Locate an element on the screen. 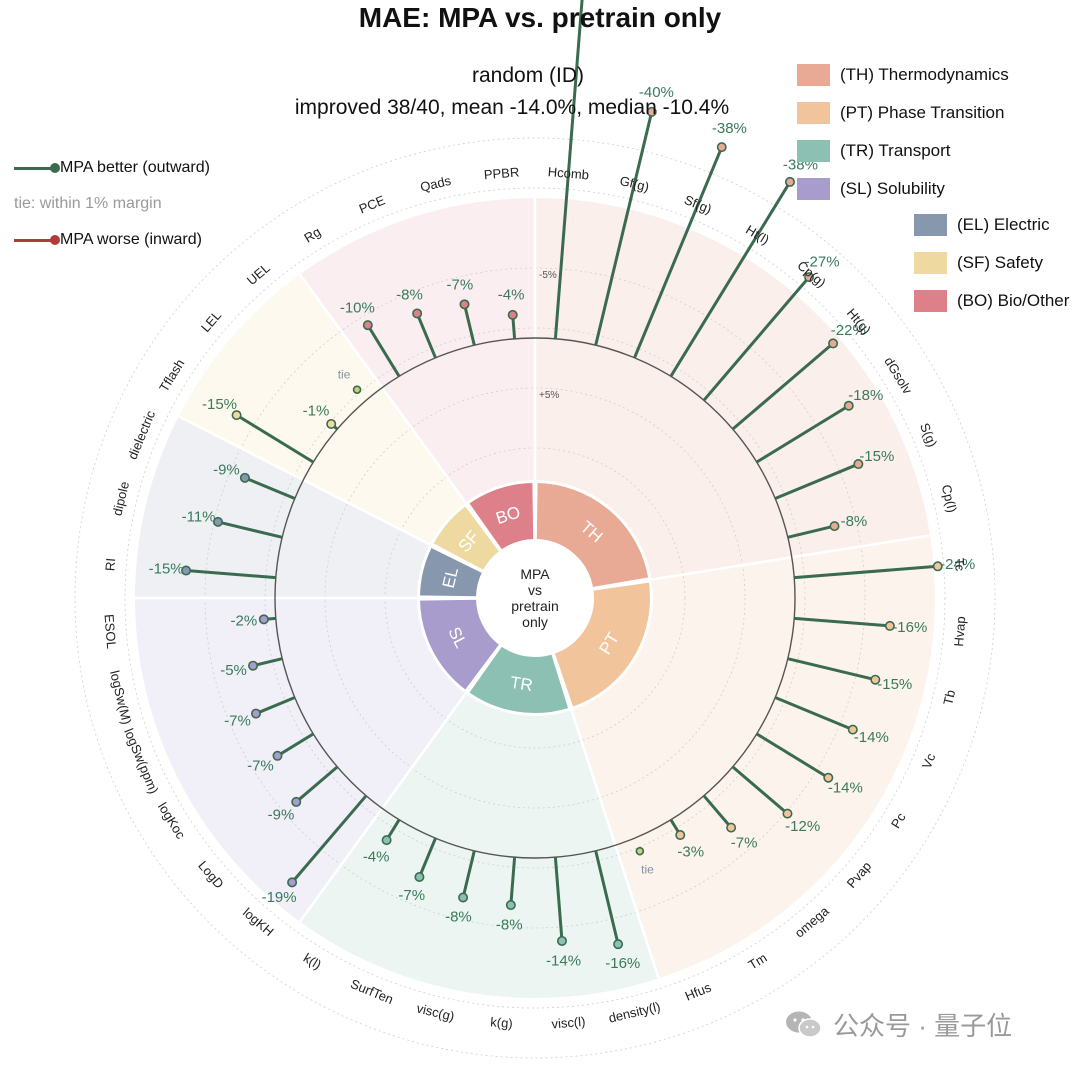  category-label-omega: omega is located at coordinates (812, 922).